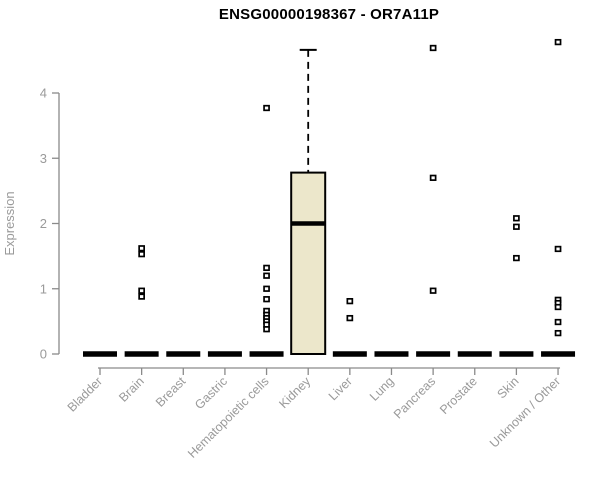 This screenshot has width=600, height=500. Describe the element at coordinates (516, 354) in the screenshot. I see `collapsed-box-skin` at that location.